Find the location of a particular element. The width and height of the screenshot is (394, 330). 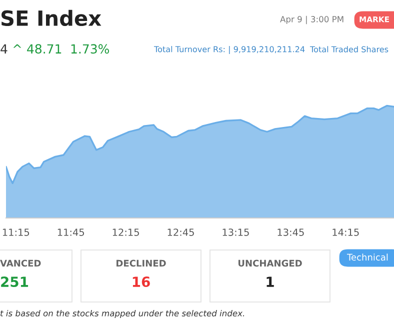

x-tick-label: 13:15 is located at coordinates (235, 232).